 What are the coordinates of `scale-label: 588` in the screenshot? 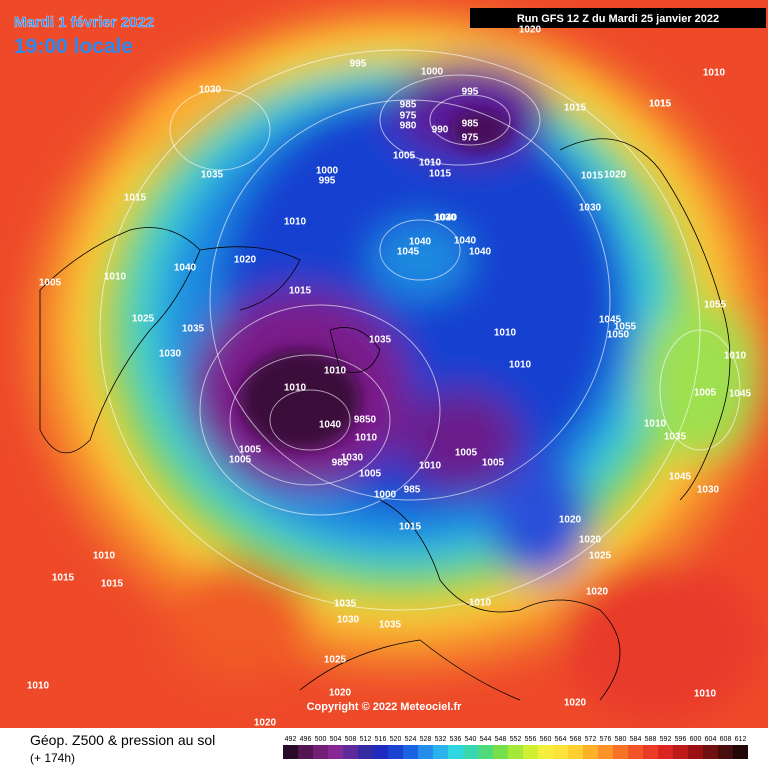 It's located at (651, 739).